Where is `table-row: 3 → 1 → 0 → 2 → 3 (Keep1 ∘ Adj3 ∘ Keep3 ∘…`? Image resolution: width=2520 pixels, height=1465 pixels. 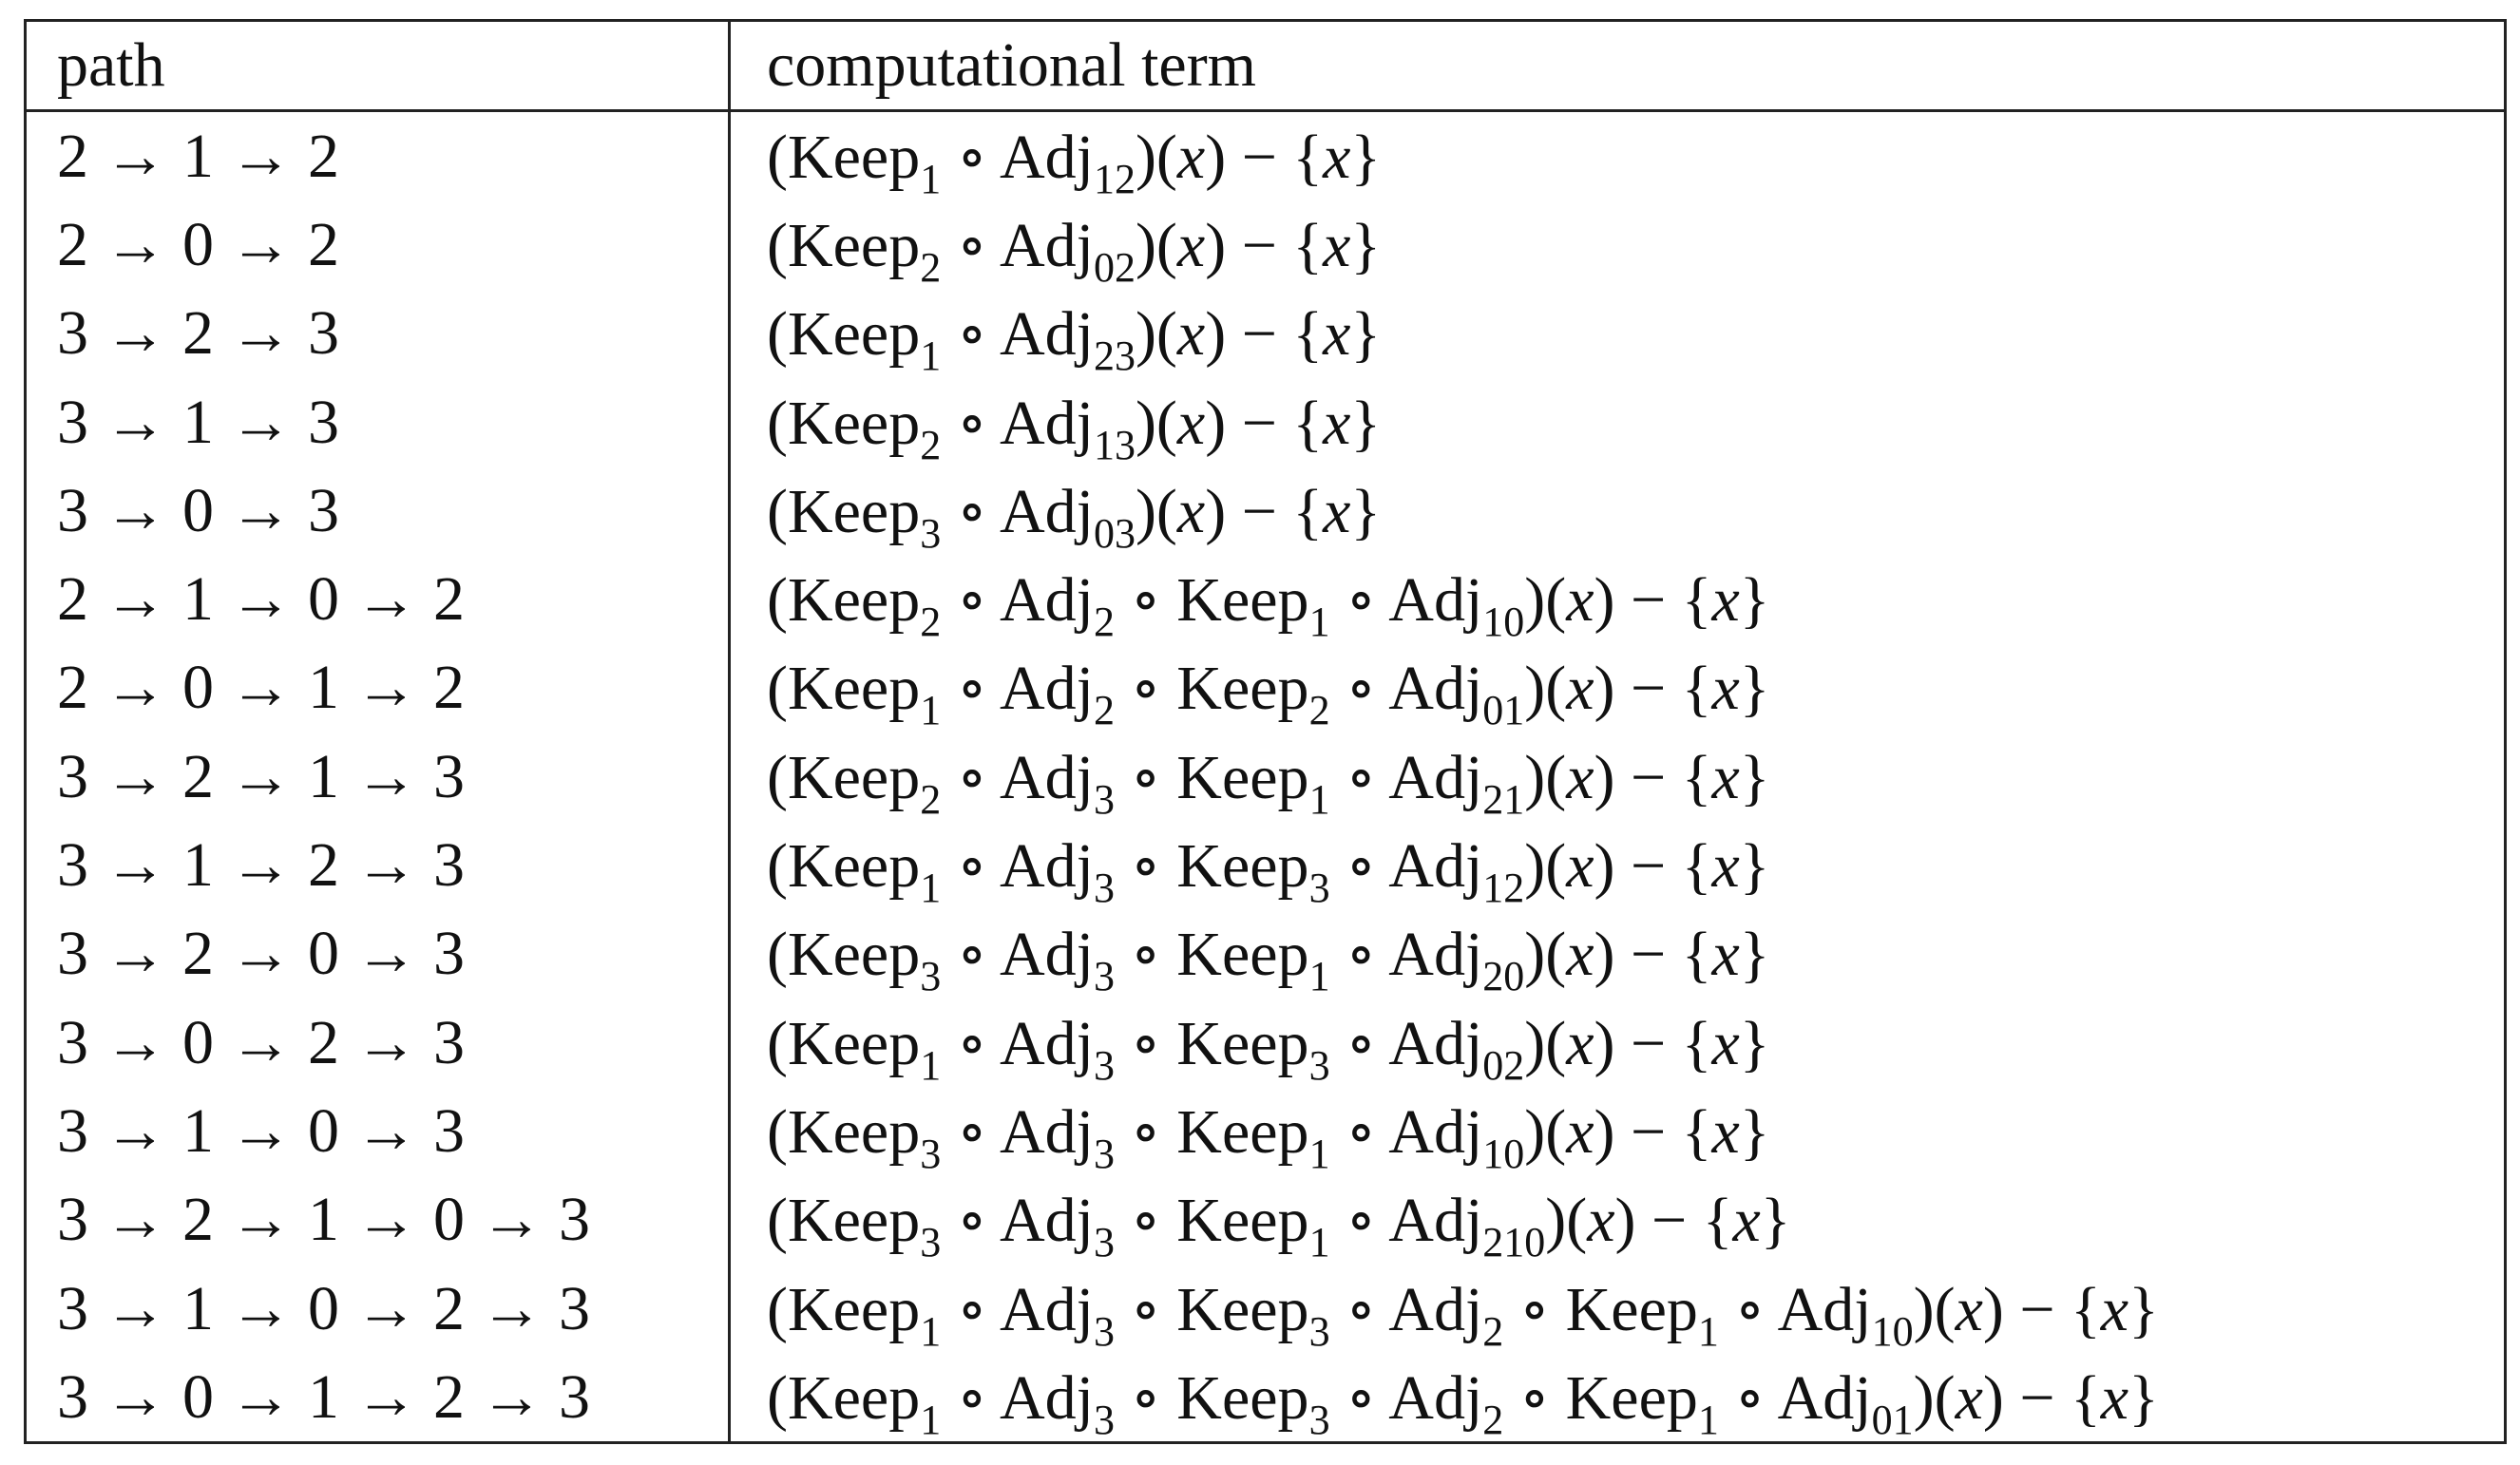 table-row: 3 → 1 → 0 → 2 → 3 (Keep1 ∘ Adj3 ∘ Keep3 ∘… is located at coordinates (1265, 1309).